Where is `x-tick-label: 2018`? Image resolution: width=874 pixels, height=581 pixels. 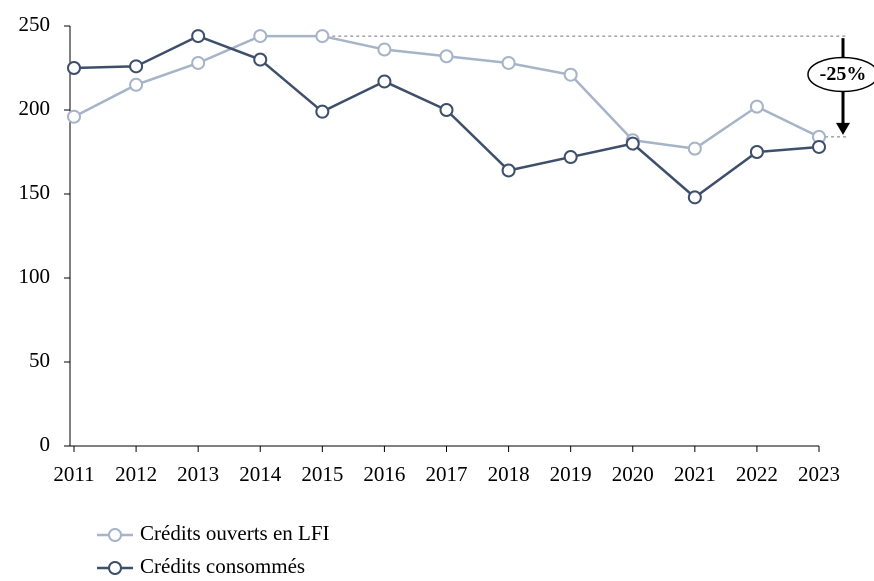
x-tick-label: 2018 is located at coordinates (509, 474).